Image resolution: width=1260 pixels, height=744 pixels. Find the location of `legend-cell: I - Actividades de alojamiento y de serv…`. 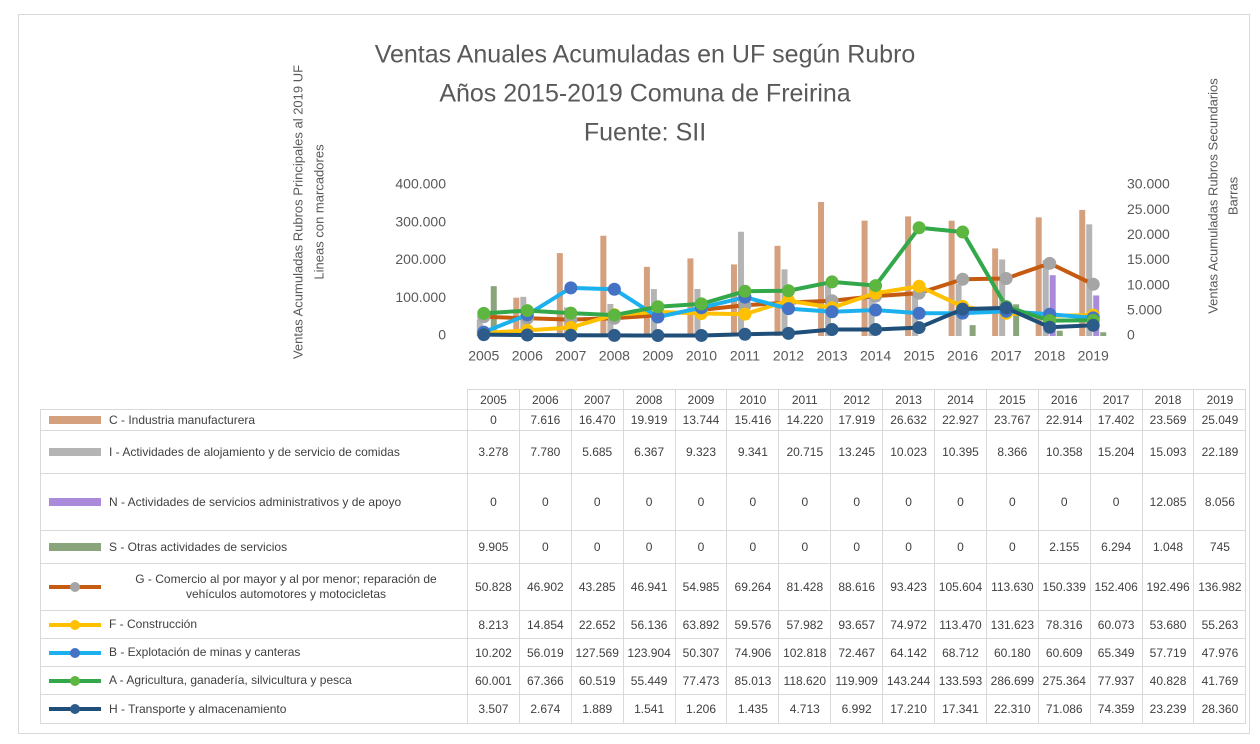

legend-cell: I - Actividades de alojamiento y de serv… is located at coordinates (254, 452).